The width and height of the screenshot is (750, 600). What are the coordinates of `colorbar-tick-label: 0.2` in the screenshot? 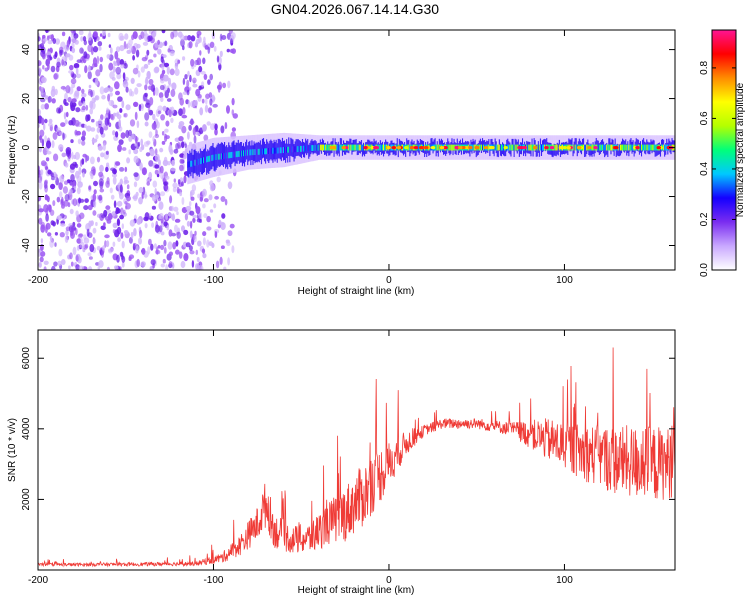 It's located at (704, 219).